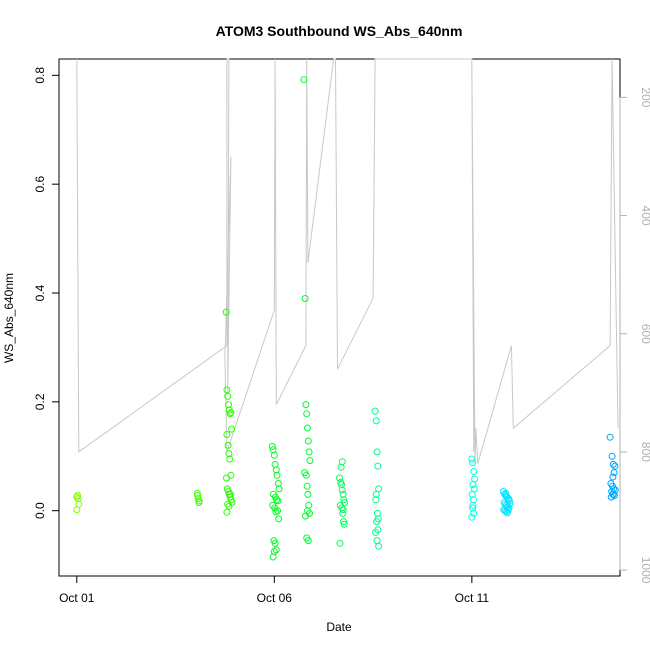 This screenshot has height=650, width=650. What do you see at coordinates (40, 75) in the screenshot?
I see `y-tick-label: 0.8` at bounding box center [40, 75].